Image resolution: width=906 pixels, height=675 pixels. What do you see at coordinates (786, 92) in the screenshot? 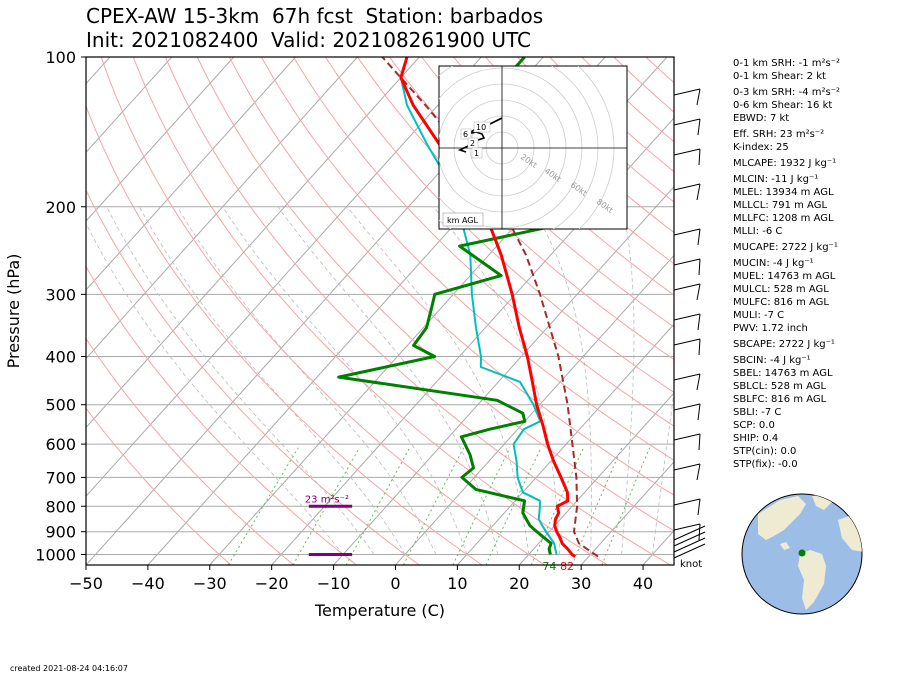
I see `index-line: 0-3 km SRH: -4 m²s⁻²` at bounding box center [786, 92].